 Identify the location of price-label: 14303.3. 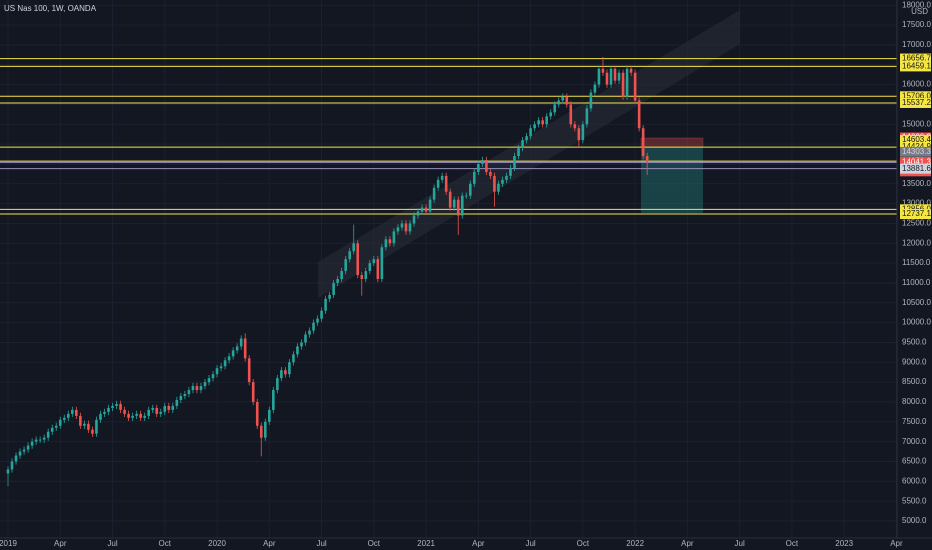
(916, 151).